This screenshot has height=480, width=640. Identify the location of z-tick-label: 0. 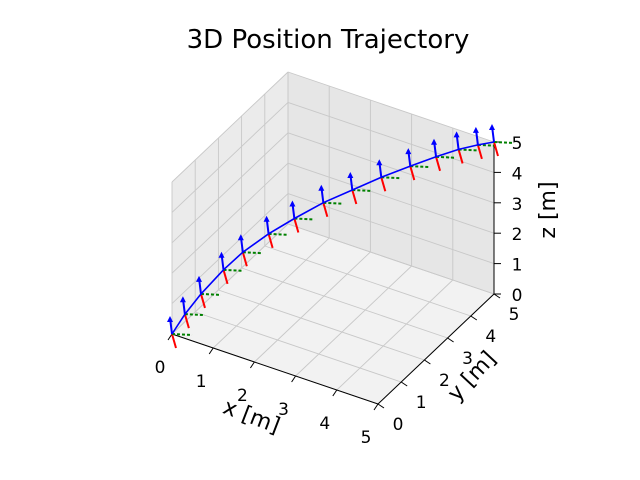
(517, 296).